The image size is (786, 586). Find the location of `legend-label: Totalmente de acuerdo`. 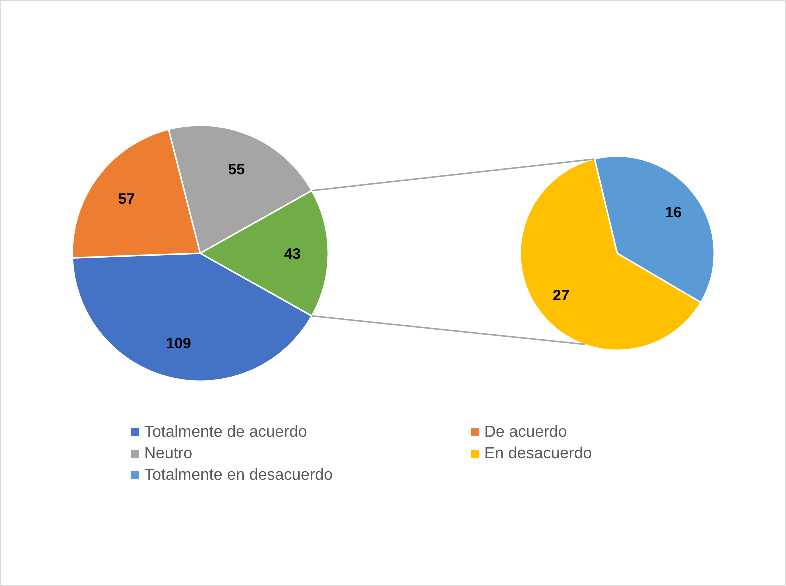

legend-label: Totalmente de acuerdo is located at coordinates (226, 432).